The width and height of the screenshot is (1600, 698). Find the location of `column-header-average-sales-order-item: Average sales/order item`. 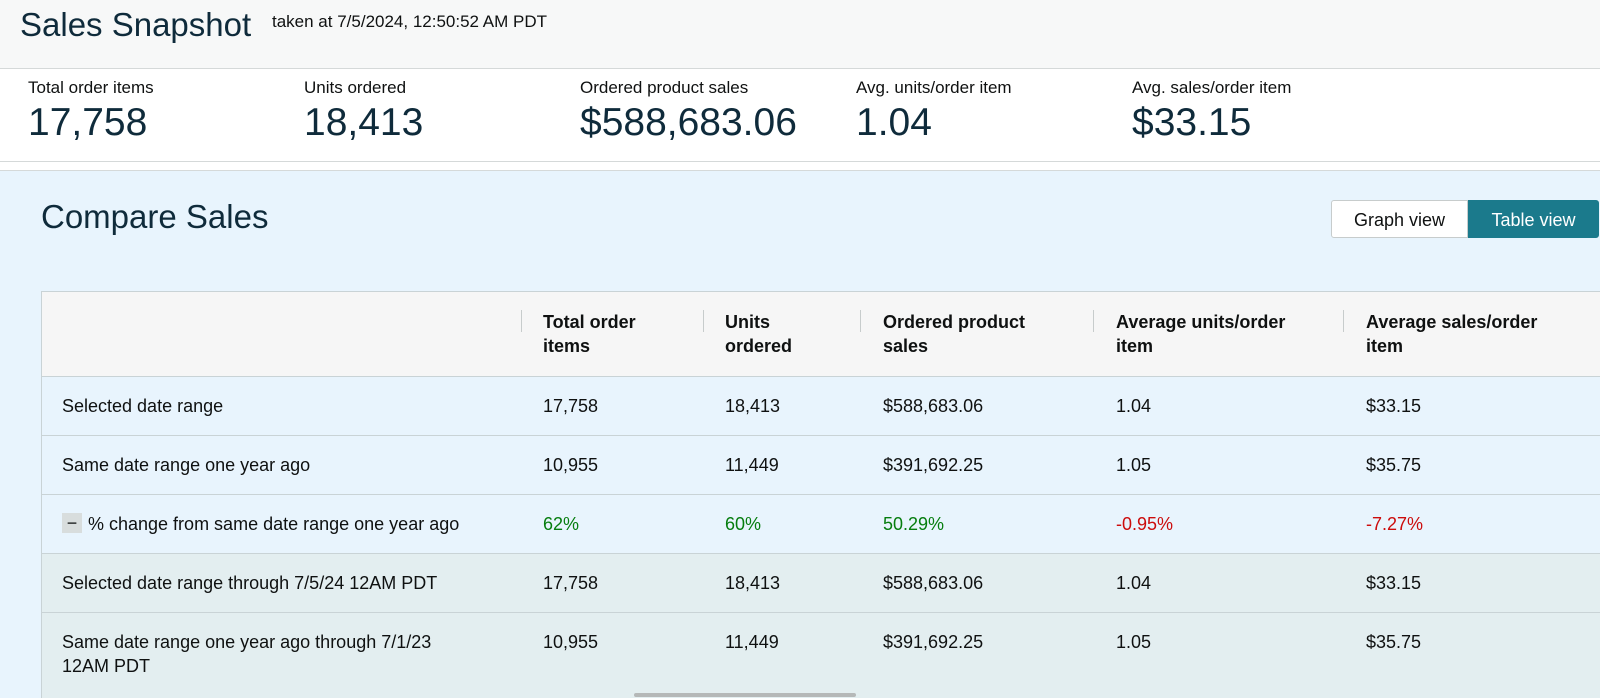

column-header-average-sales-order-item: Average sales/order item is located at coordinates (1451, 334).